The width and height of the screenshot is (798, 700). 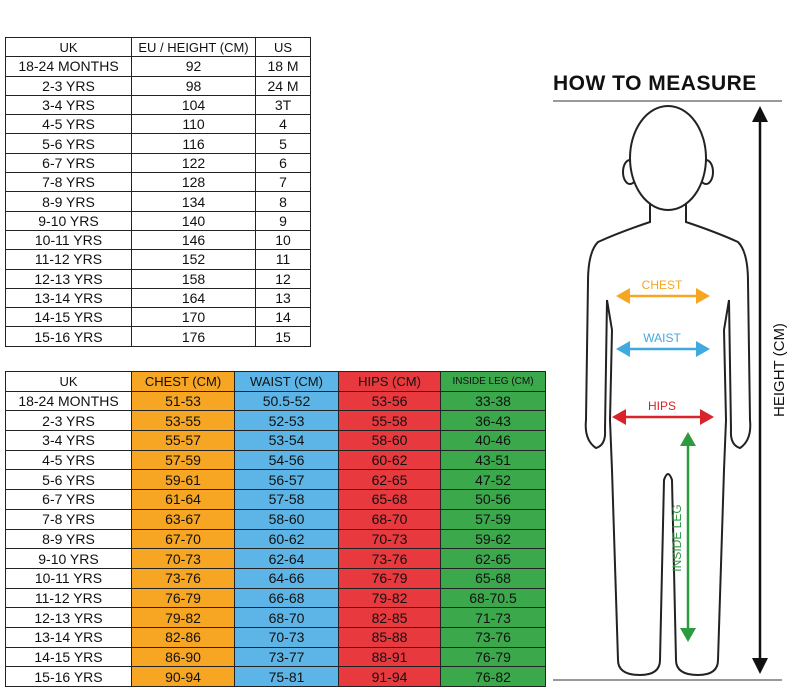 I want to click on hips-label: HIPS, so click(x=662, y=406).